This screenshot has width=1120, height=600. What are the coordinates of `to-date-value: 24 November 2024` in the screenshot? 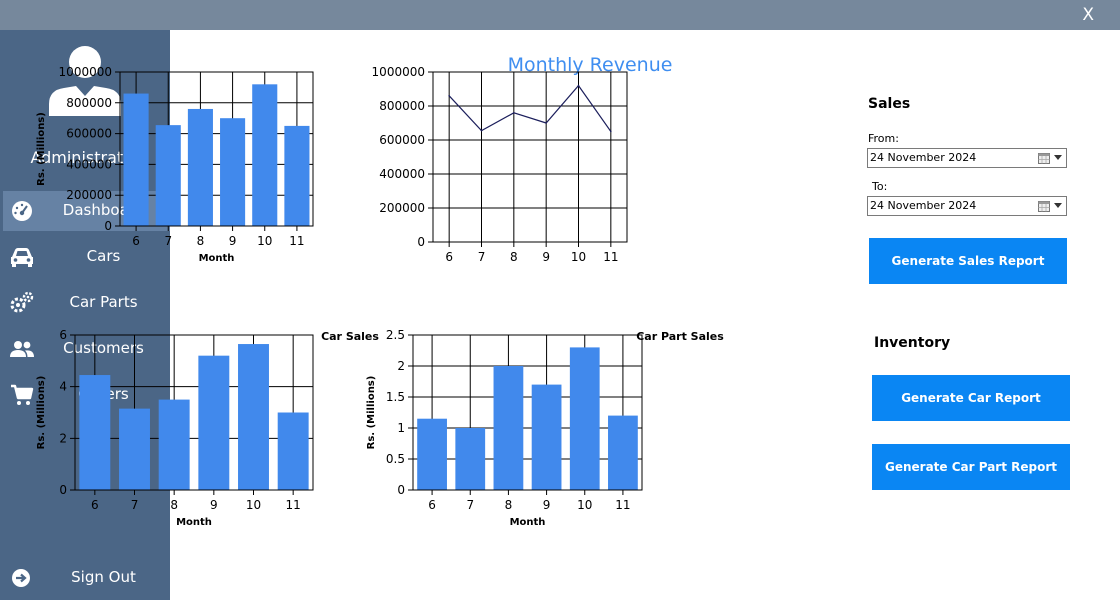 It's located at (923, 205).